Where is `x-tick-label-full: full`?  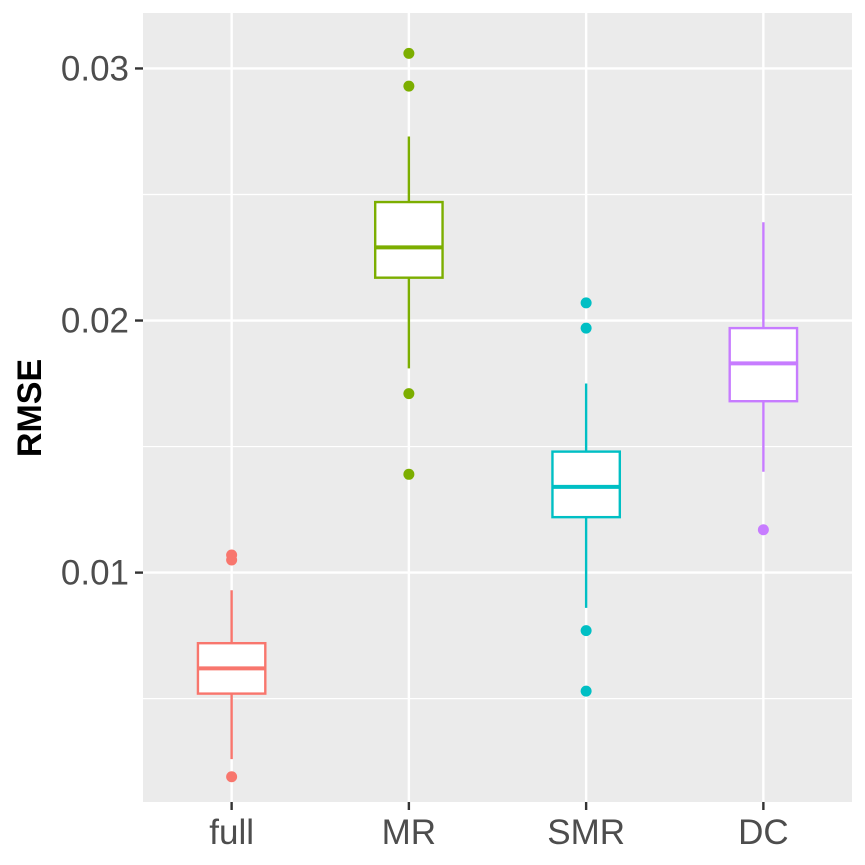
x-tick-label-full: full is located at coordinates (231, 832).